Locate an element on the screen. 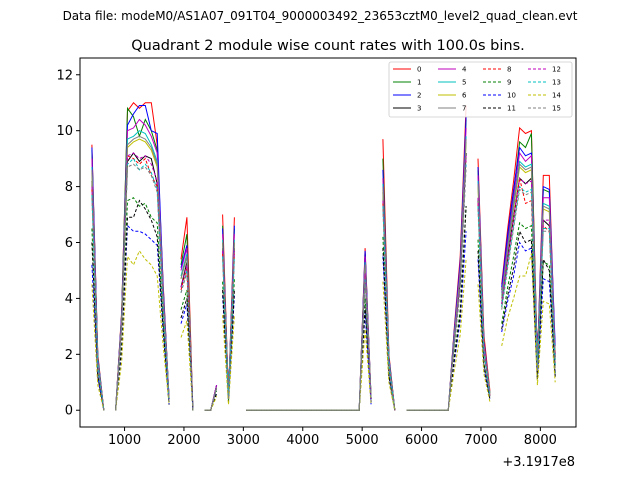 The height and width of the screenshot is (480, 640). legend-box is located at coordinates (480, 89).